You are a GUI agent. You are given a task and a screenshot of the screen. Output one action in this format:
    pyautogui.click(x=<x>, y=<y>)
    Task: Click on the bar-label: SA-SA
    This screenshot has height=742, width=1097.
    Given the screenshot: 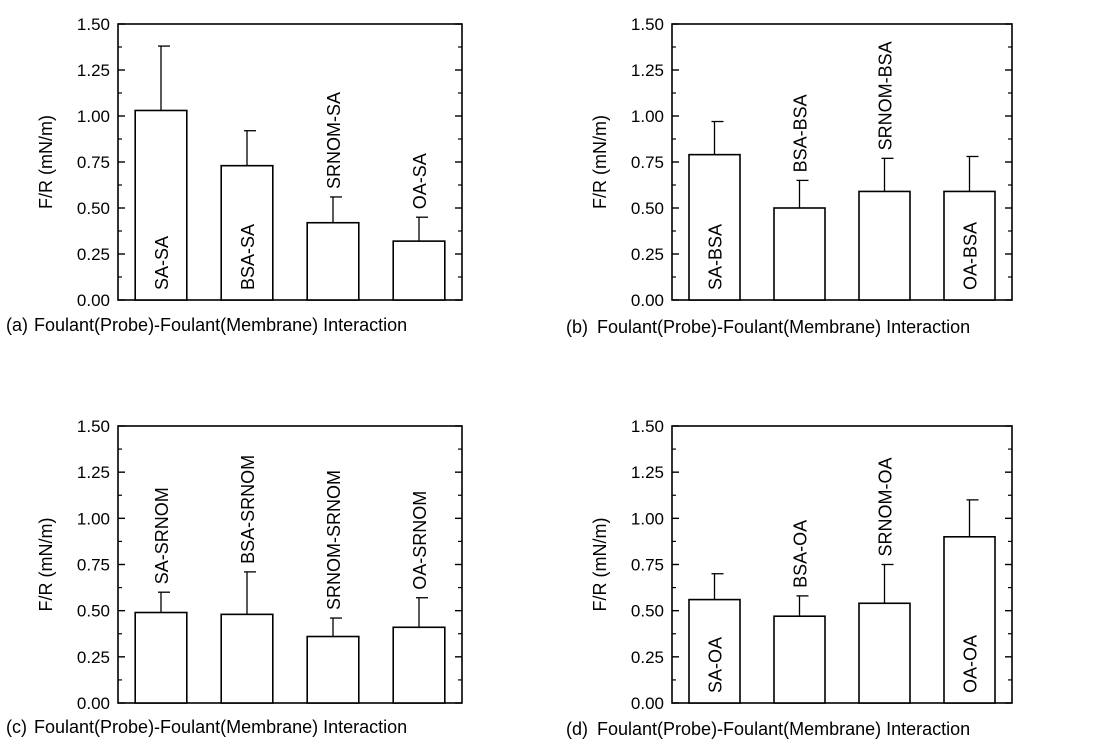 What is the action you would take?
    pyautogui.click(x=162, y=263)
    